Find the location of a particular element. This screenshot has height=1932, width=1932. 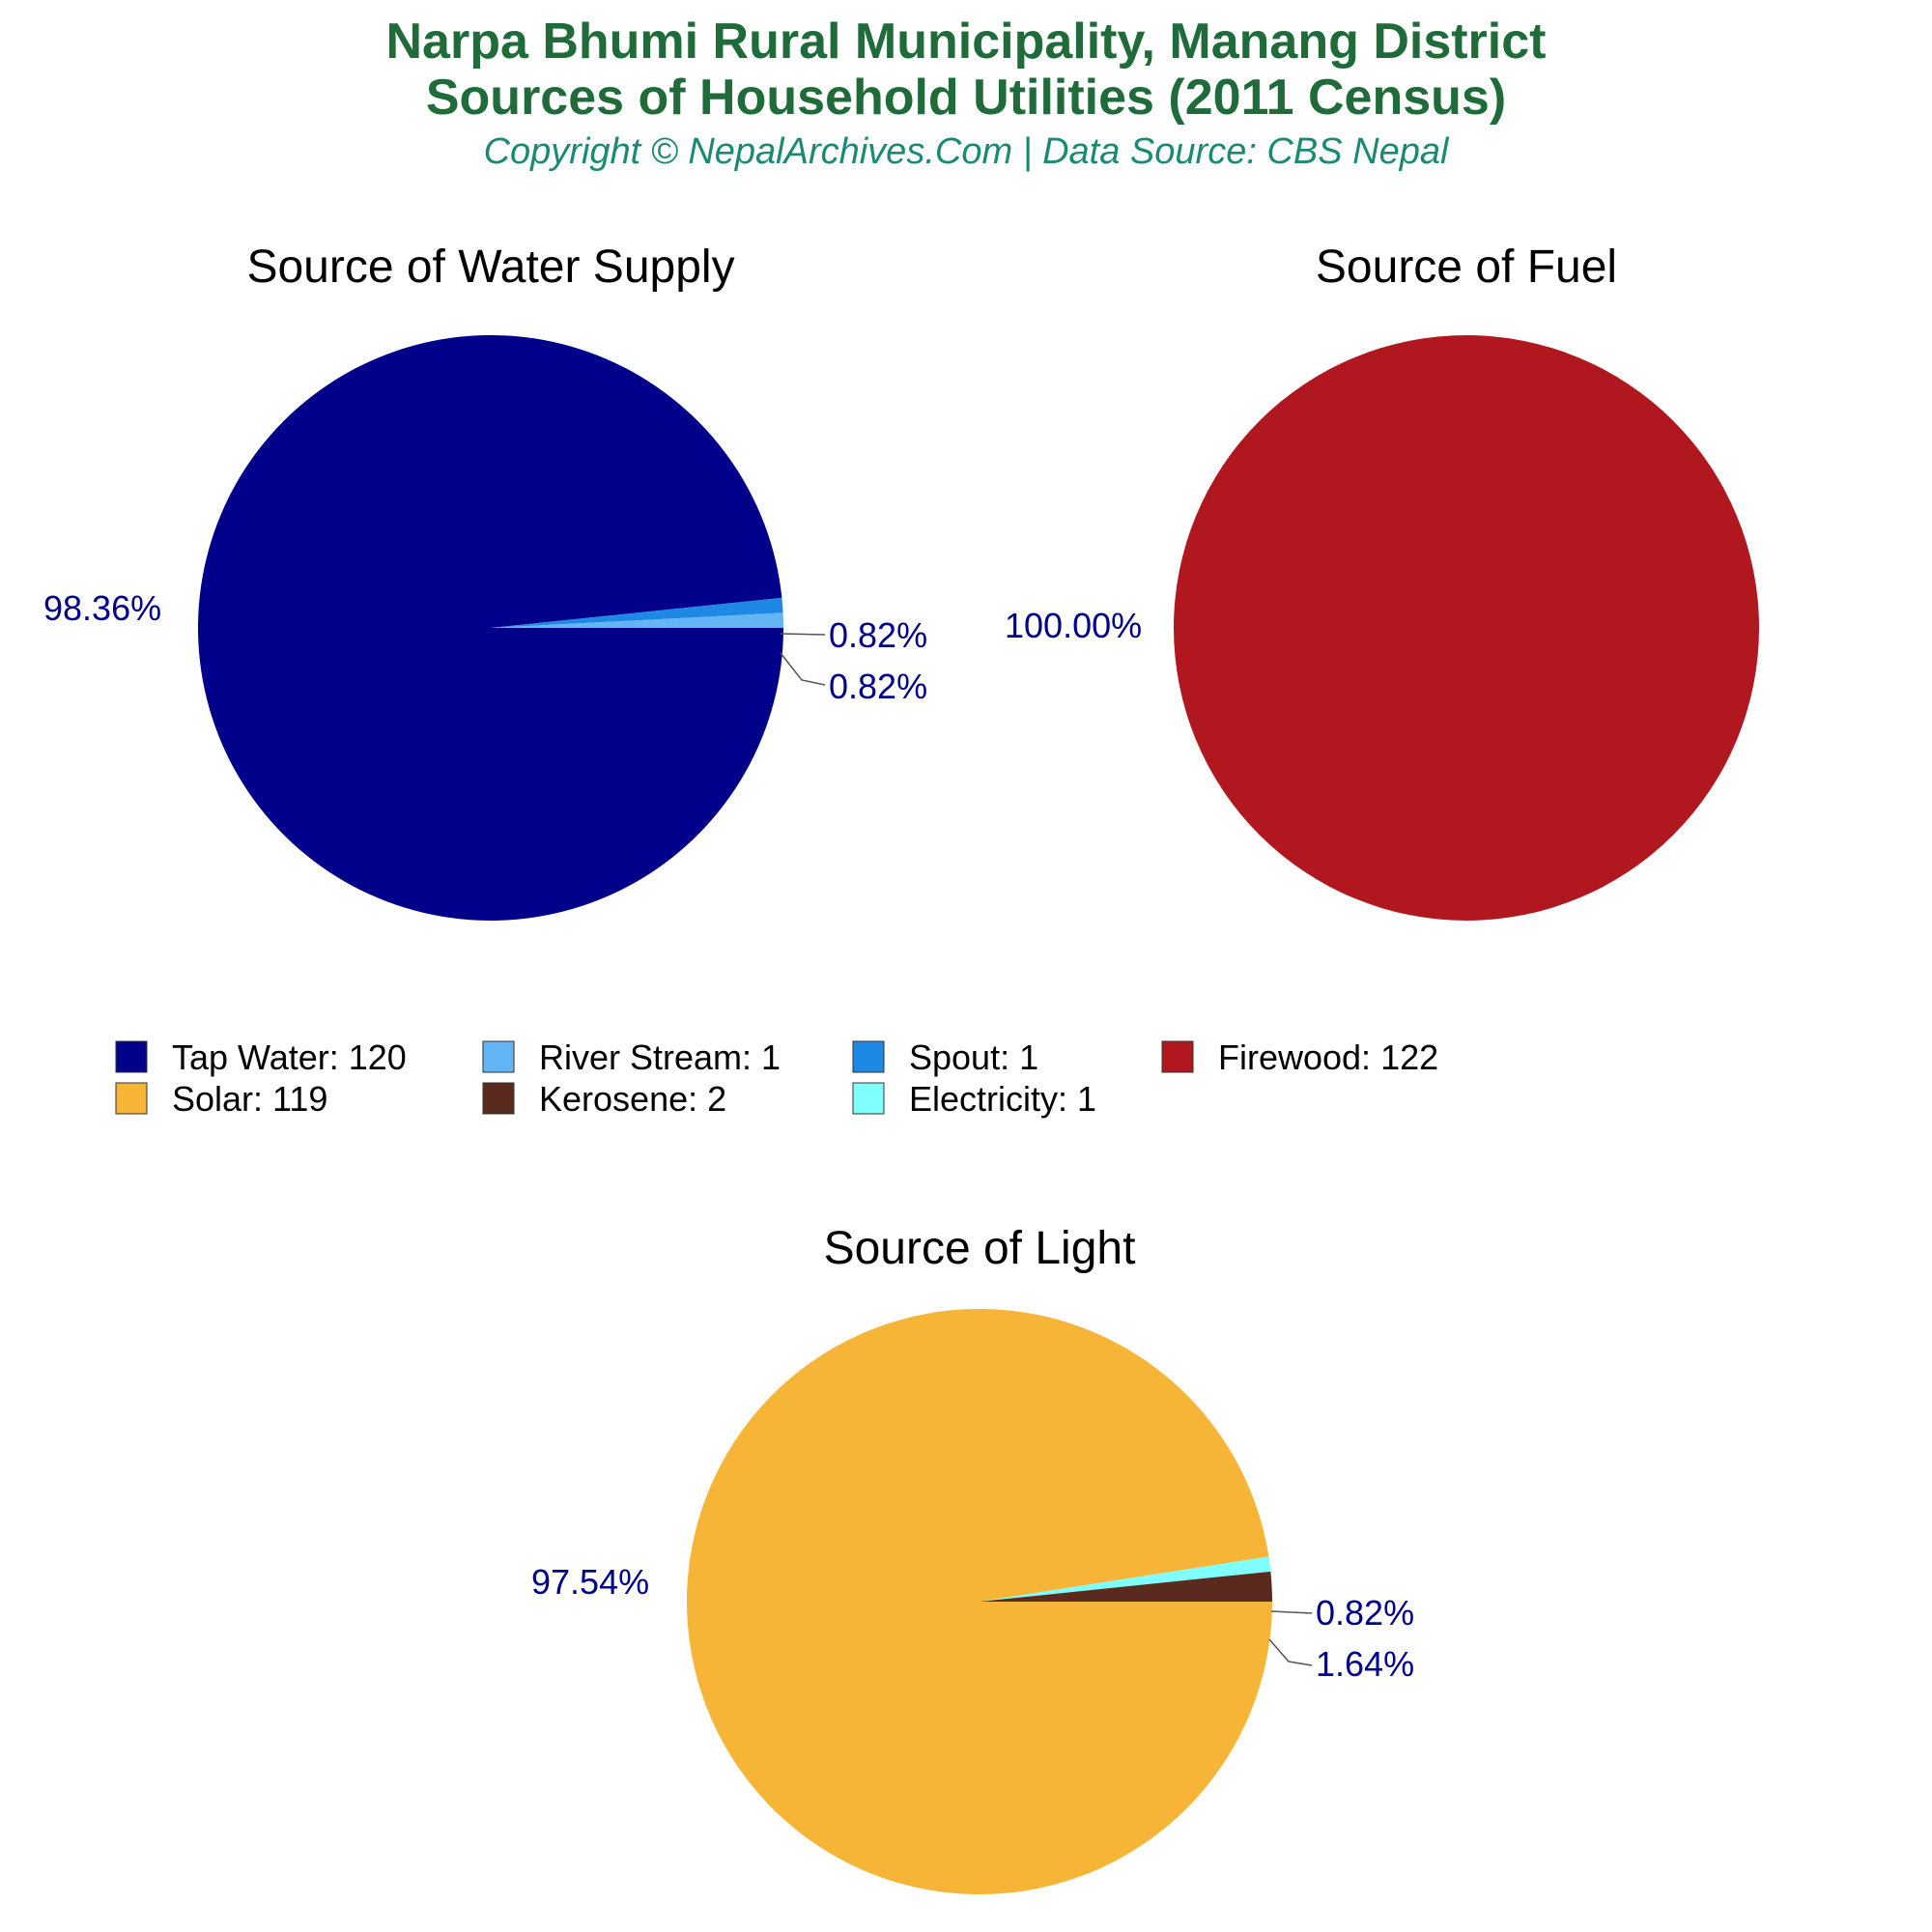

legend-label: Firewood: 122 is located at coordinates (1328, 1057).